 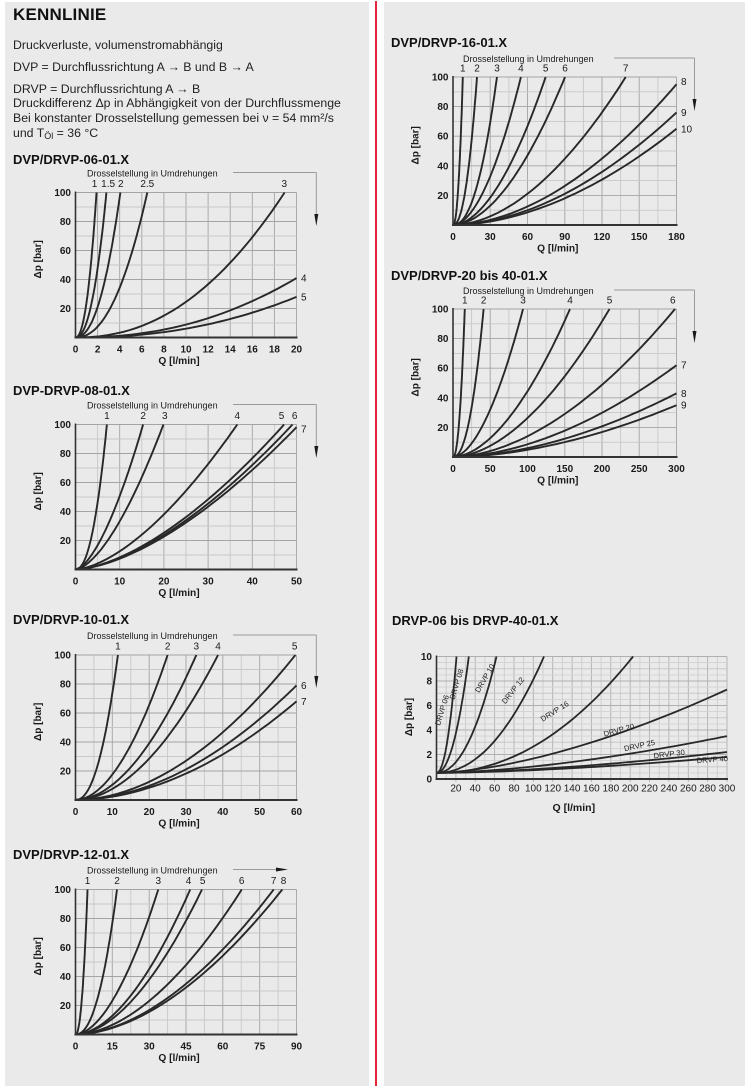 What do you see at coordinates (209, 350) in the screenshot?
I see `svg-text: 12` at bounding box center [209, 350].